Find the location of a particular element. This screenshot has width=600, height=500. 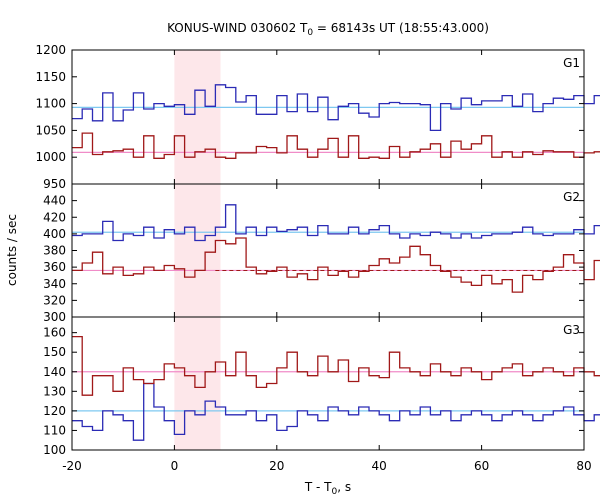

x-tick-label: 40 is located at coordinates (379, 466).